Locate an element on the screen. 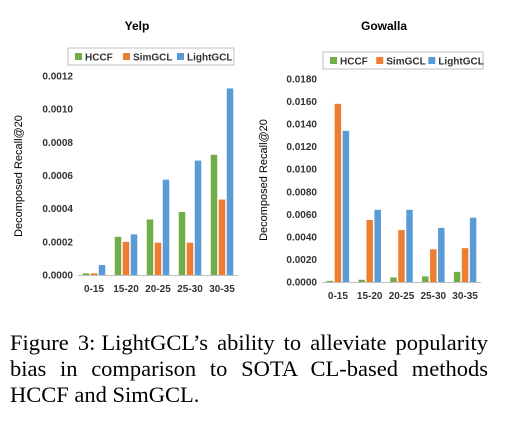  chart2-ytick-label: 0.0180 is located at coordinates (301, 80).